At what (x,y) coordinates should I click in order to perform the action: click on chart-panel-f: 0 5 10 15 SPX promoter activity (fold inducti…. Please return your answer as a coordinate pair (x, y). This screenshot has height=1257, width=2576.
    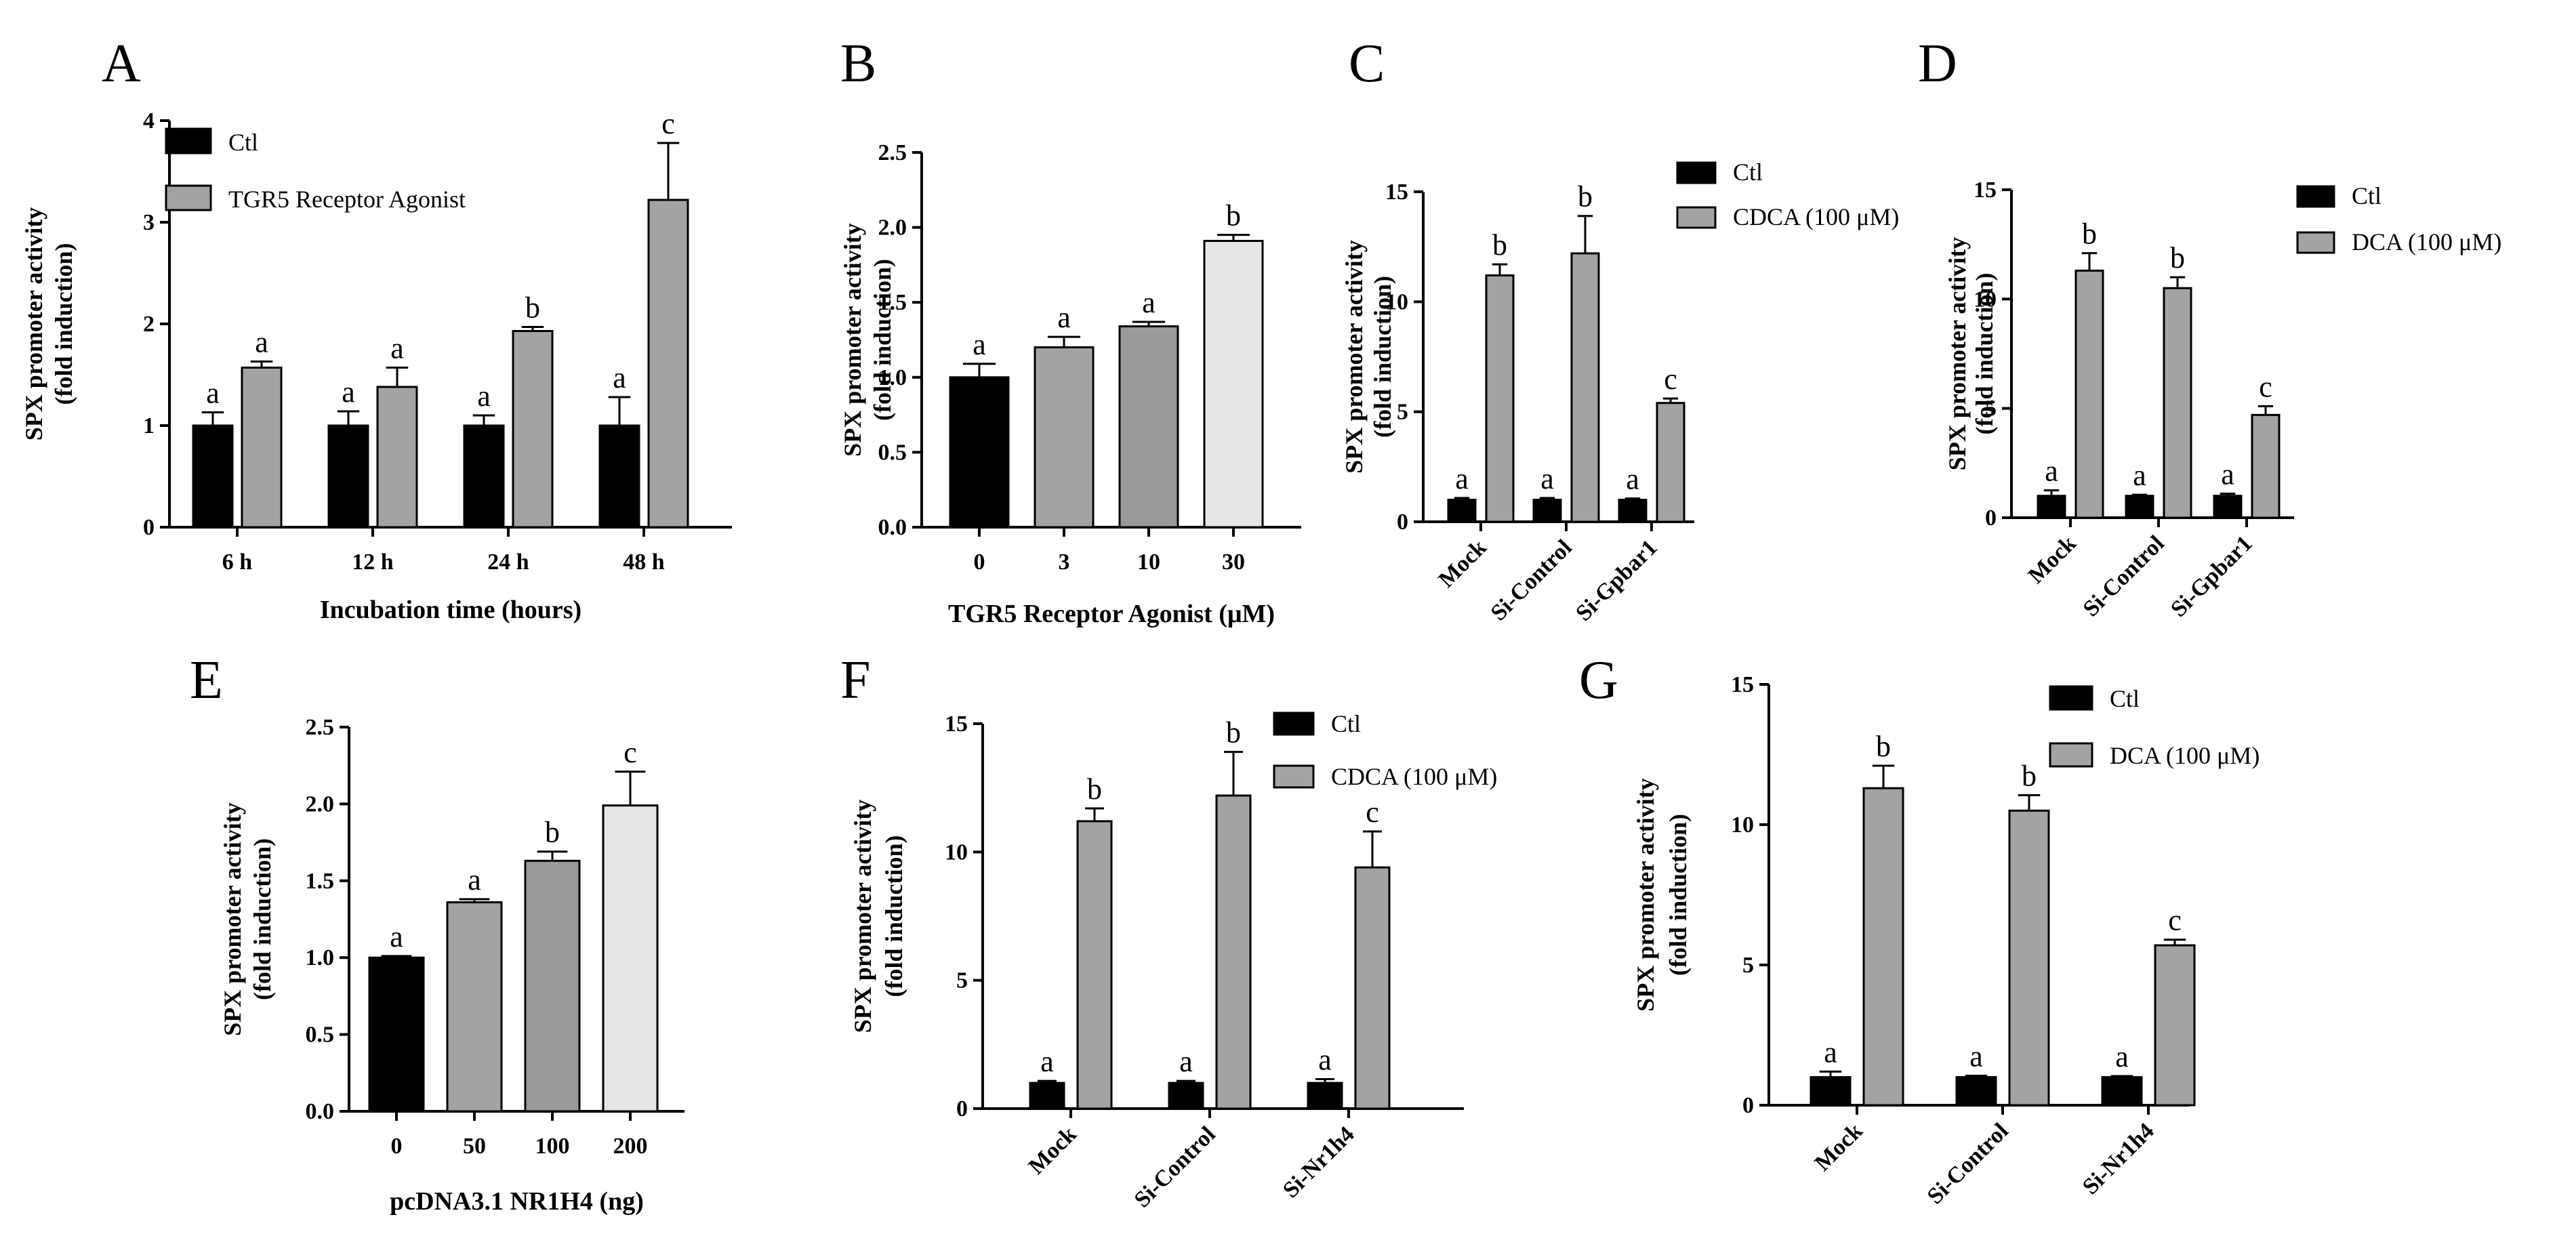
    Looking at the image, I should click on (1173, 961).